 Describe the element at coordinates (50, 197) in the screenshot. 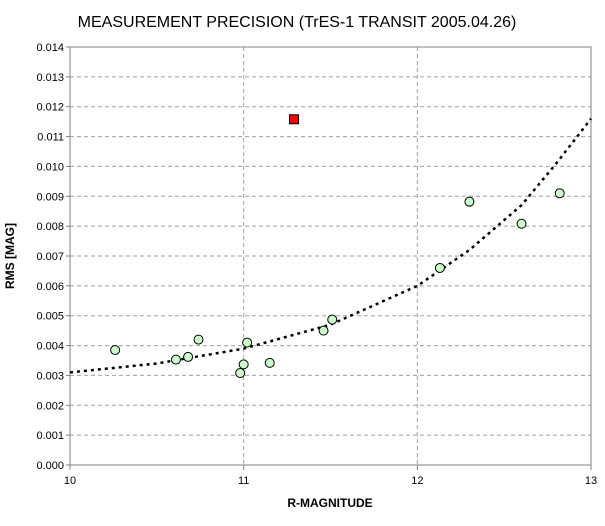

I see `y-tick-label: 0.009` at that location.